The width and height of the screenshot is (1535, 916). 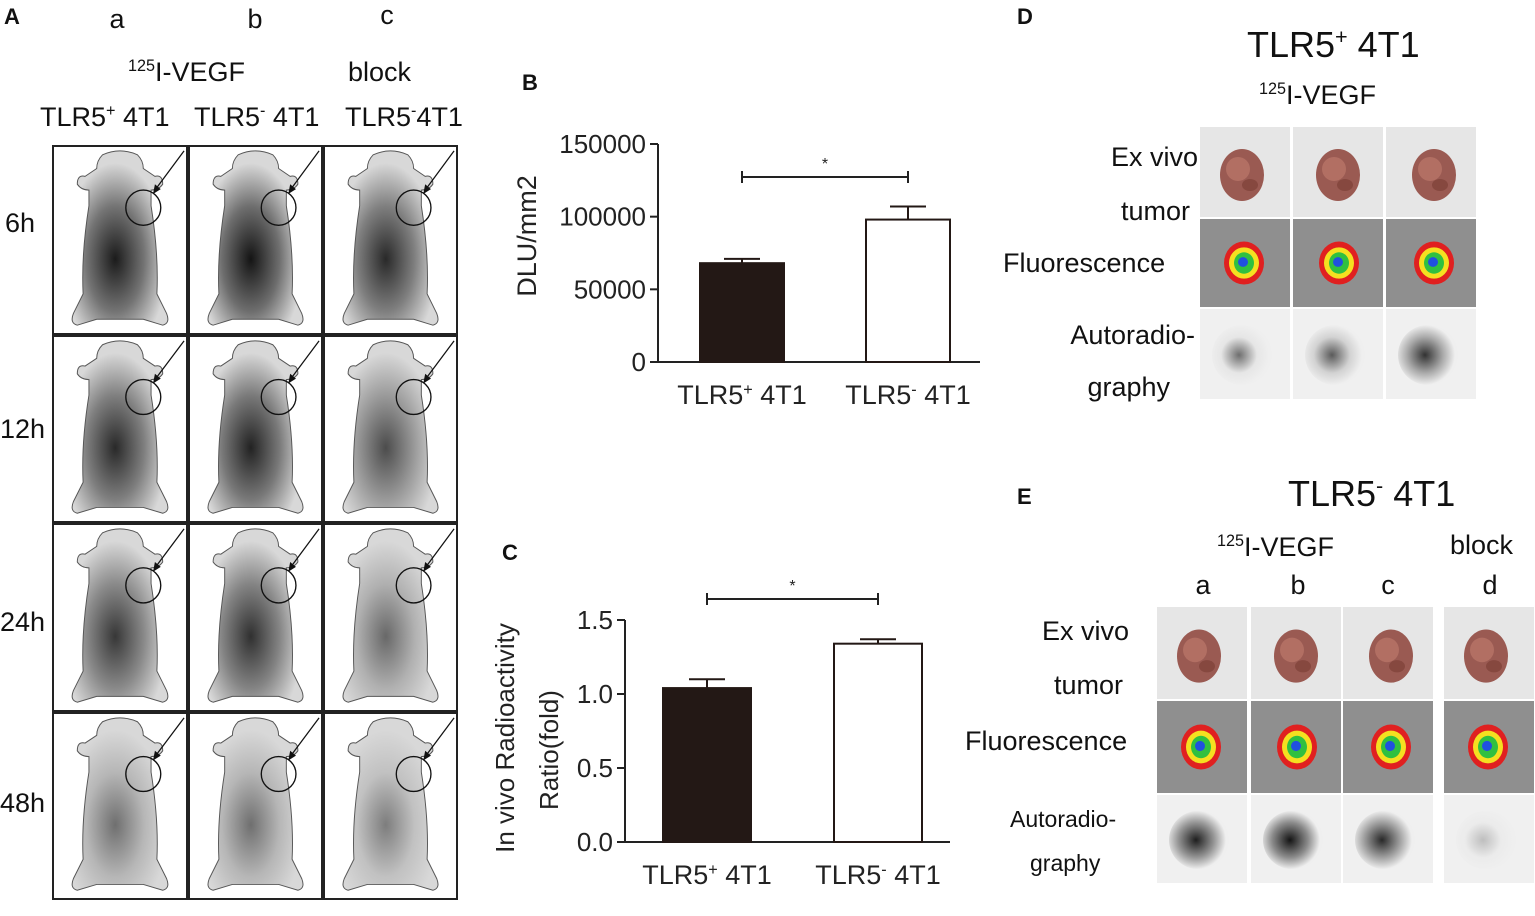 What do you see at coordinates (404, 117) in the screenshot?
I see `group-label-tlr5-neg-c: TLR5-4T1` at bounding box center [404, 117].